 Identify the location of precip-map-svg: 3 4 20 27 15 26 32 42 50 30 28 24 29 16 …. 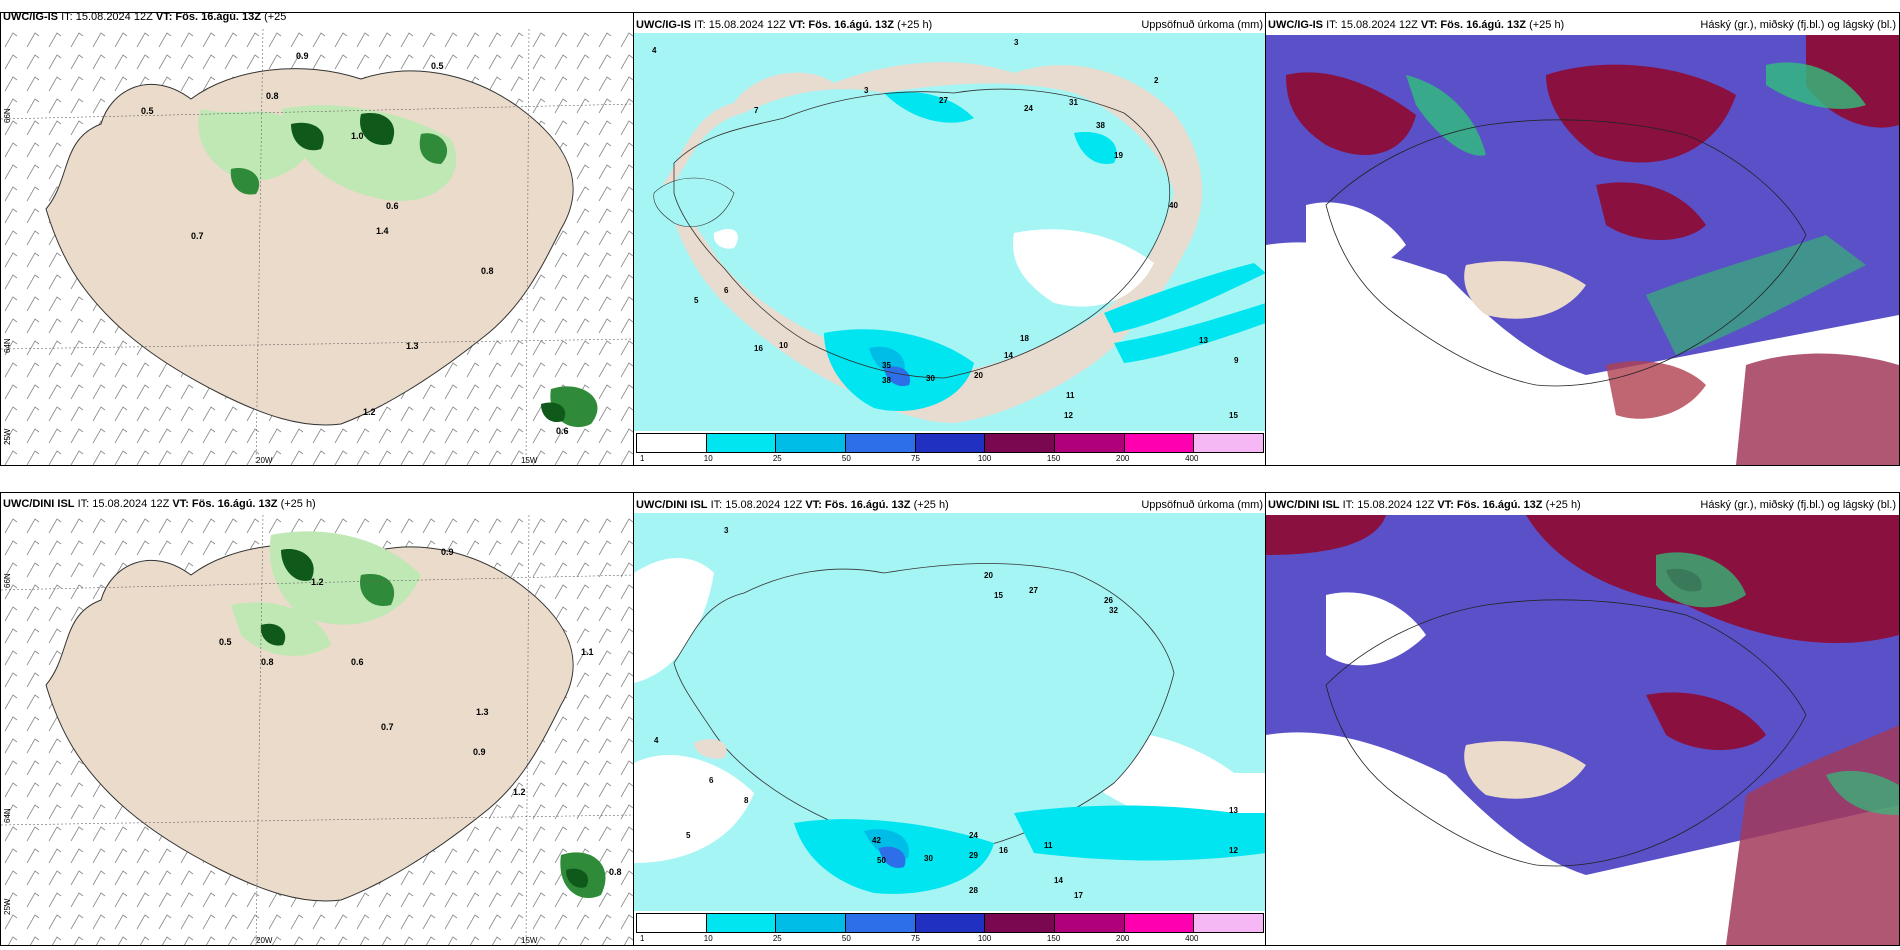
(950, 712).